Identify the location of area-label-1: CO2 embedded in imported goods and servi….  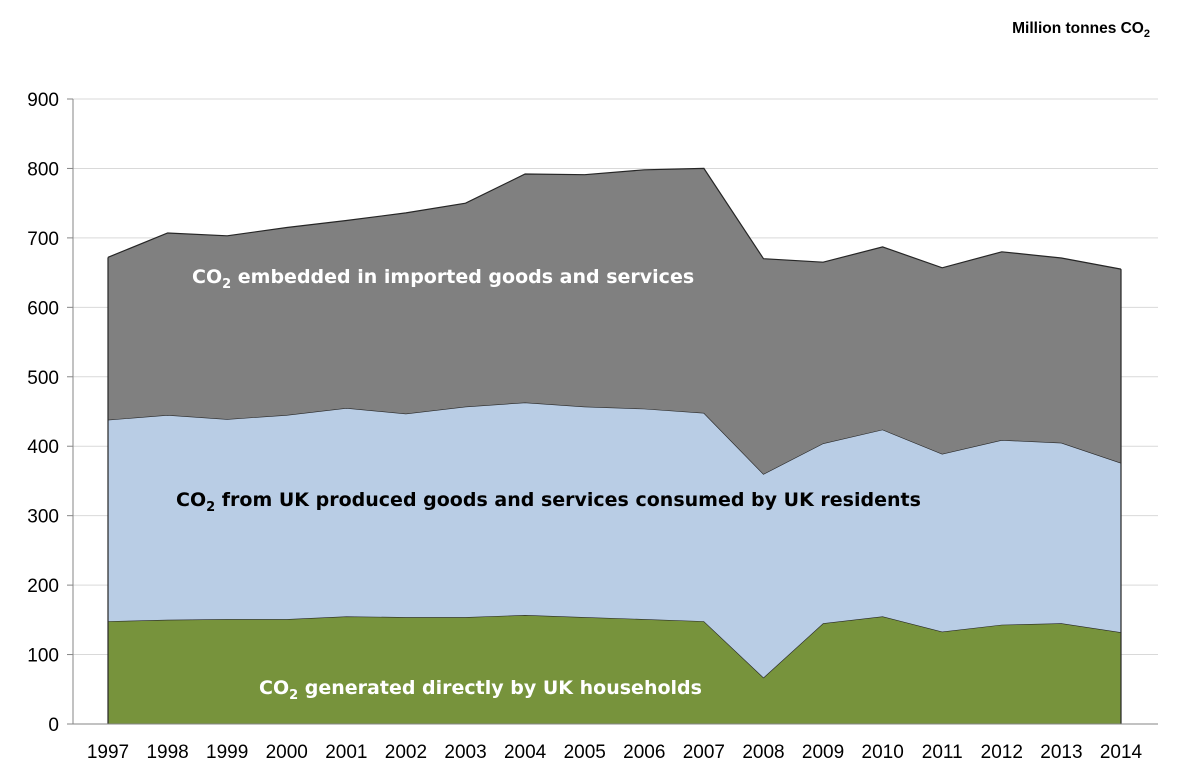
(443, 279).